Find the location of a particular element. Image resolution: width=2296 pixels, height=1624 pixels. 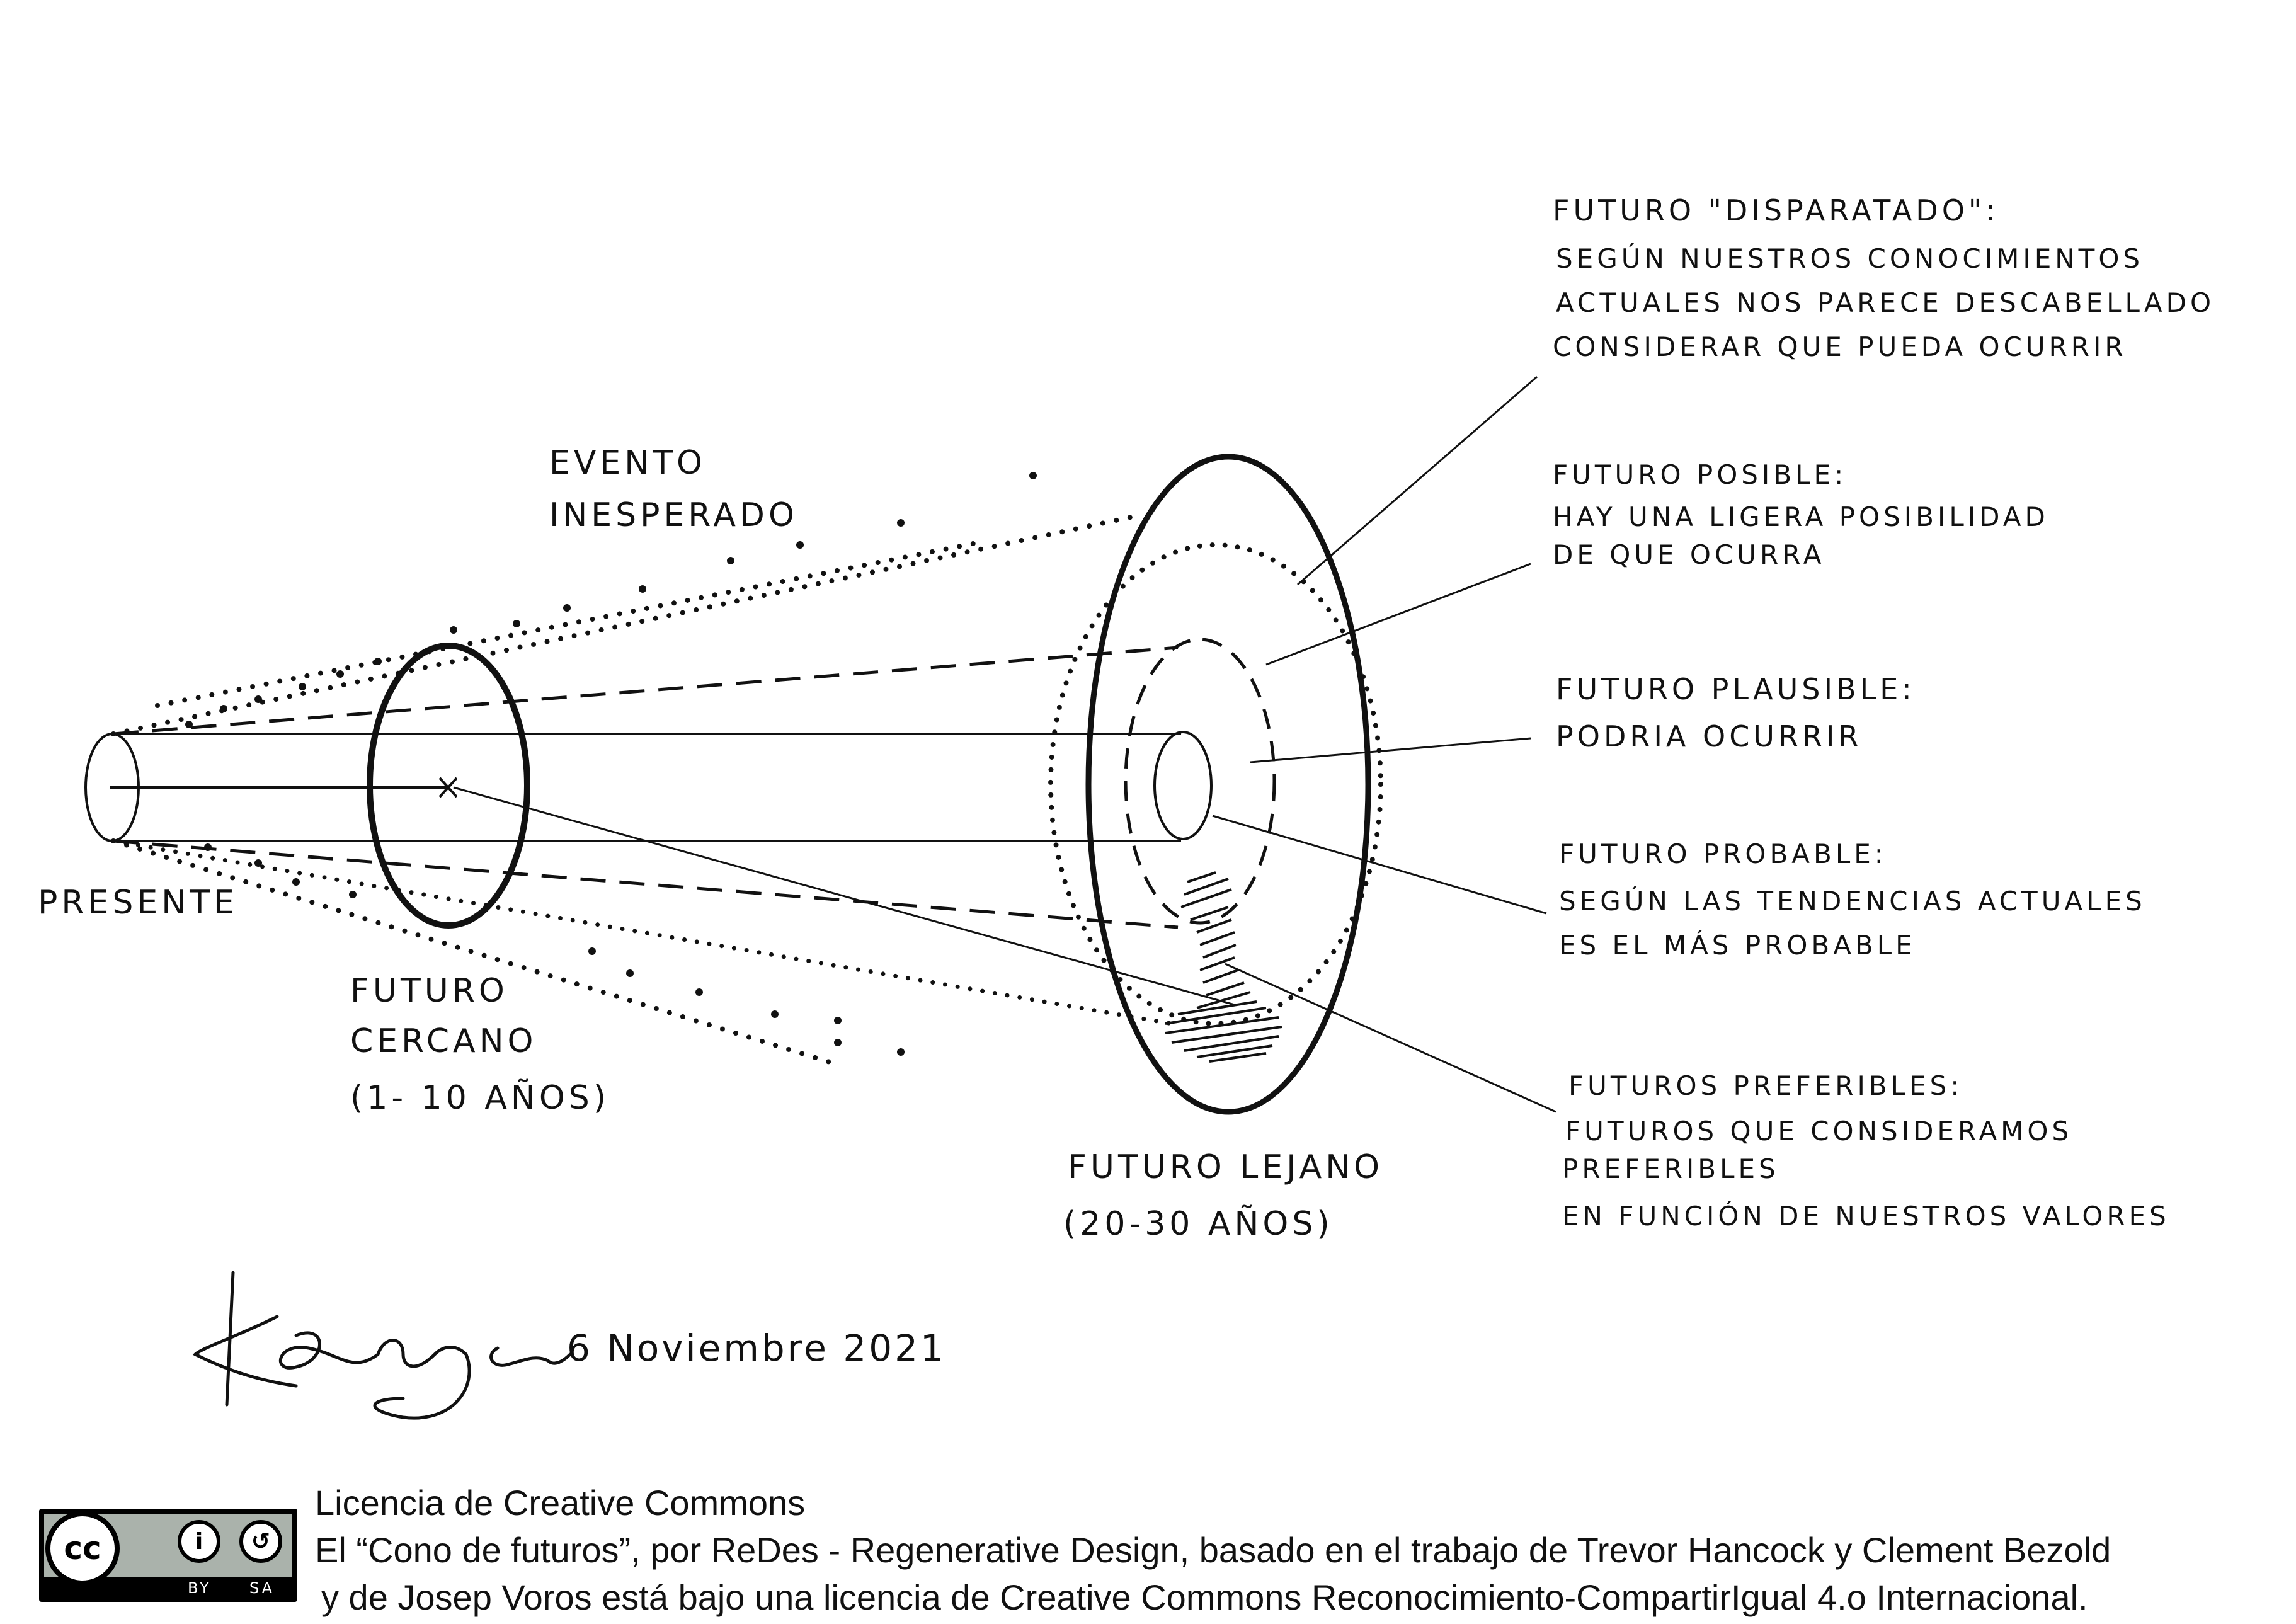

label-preferibles-l3: EN FUNCIÓN DE NUESTROS VALORES is located at coordinates (1866, 1216).